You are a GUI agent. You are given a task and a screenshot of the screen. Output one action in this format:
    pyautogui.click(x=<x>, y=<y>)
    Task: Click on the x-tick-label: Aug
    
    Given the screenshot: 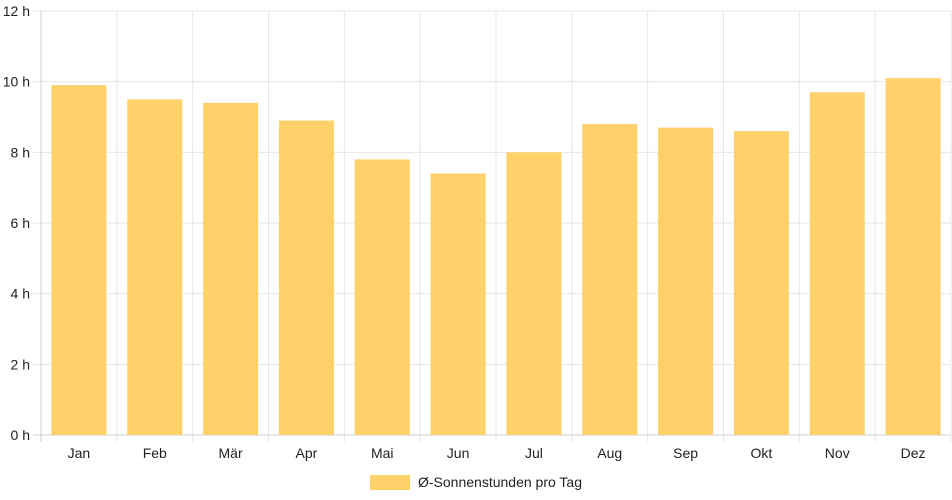 What is the action you would take?
    pyautogui.click(x=609, y=453)
    